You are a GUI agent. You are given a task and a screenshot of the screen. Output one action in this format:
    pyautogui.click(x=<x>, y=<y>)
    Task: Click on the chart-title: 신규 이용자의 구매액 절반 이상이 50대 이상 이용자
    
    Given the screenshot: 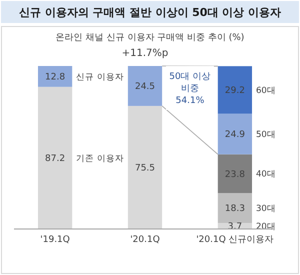 What is the action you would take?
    pyautogui.click(x=150, y=12)
    